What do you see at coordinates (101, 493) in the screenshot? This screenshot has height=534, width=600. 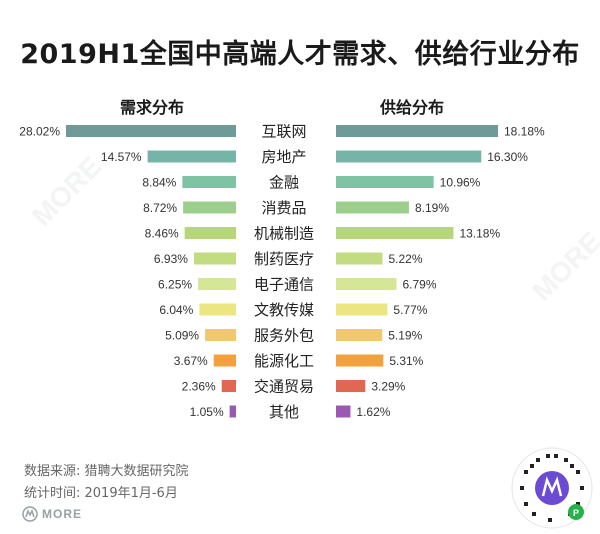 I see `stat-period: 统计时间: 2019年1月-6月` at bounding box center [101, 493].